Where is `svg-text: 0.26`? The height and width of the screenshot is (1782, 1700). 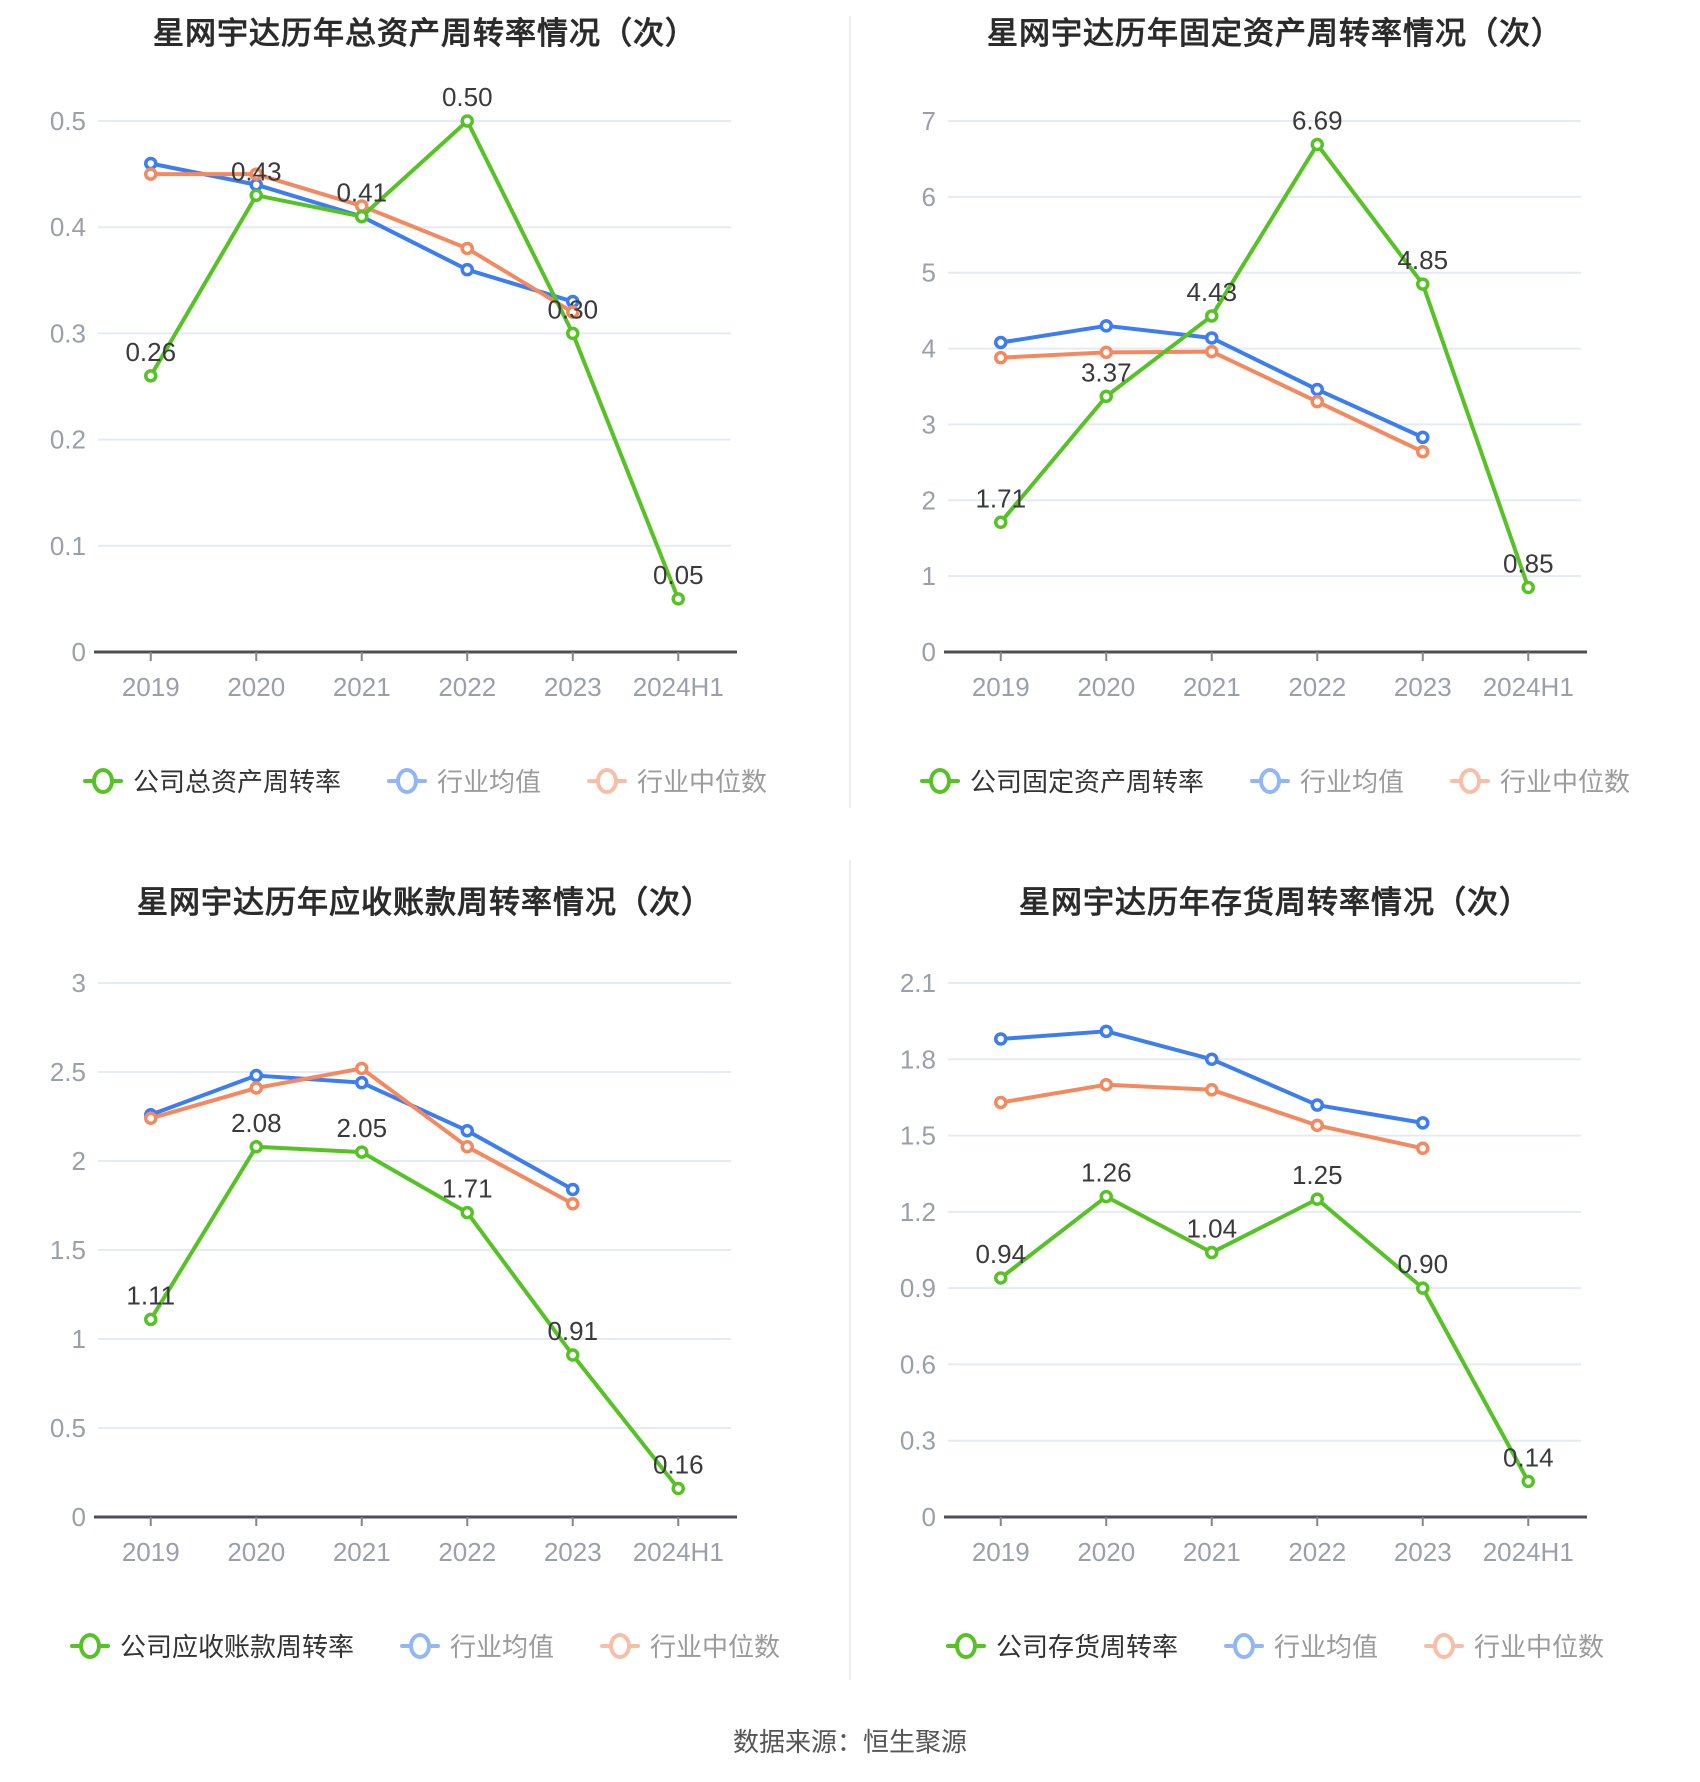
svg-text: 0.26 is located at coordinates (150, 352).